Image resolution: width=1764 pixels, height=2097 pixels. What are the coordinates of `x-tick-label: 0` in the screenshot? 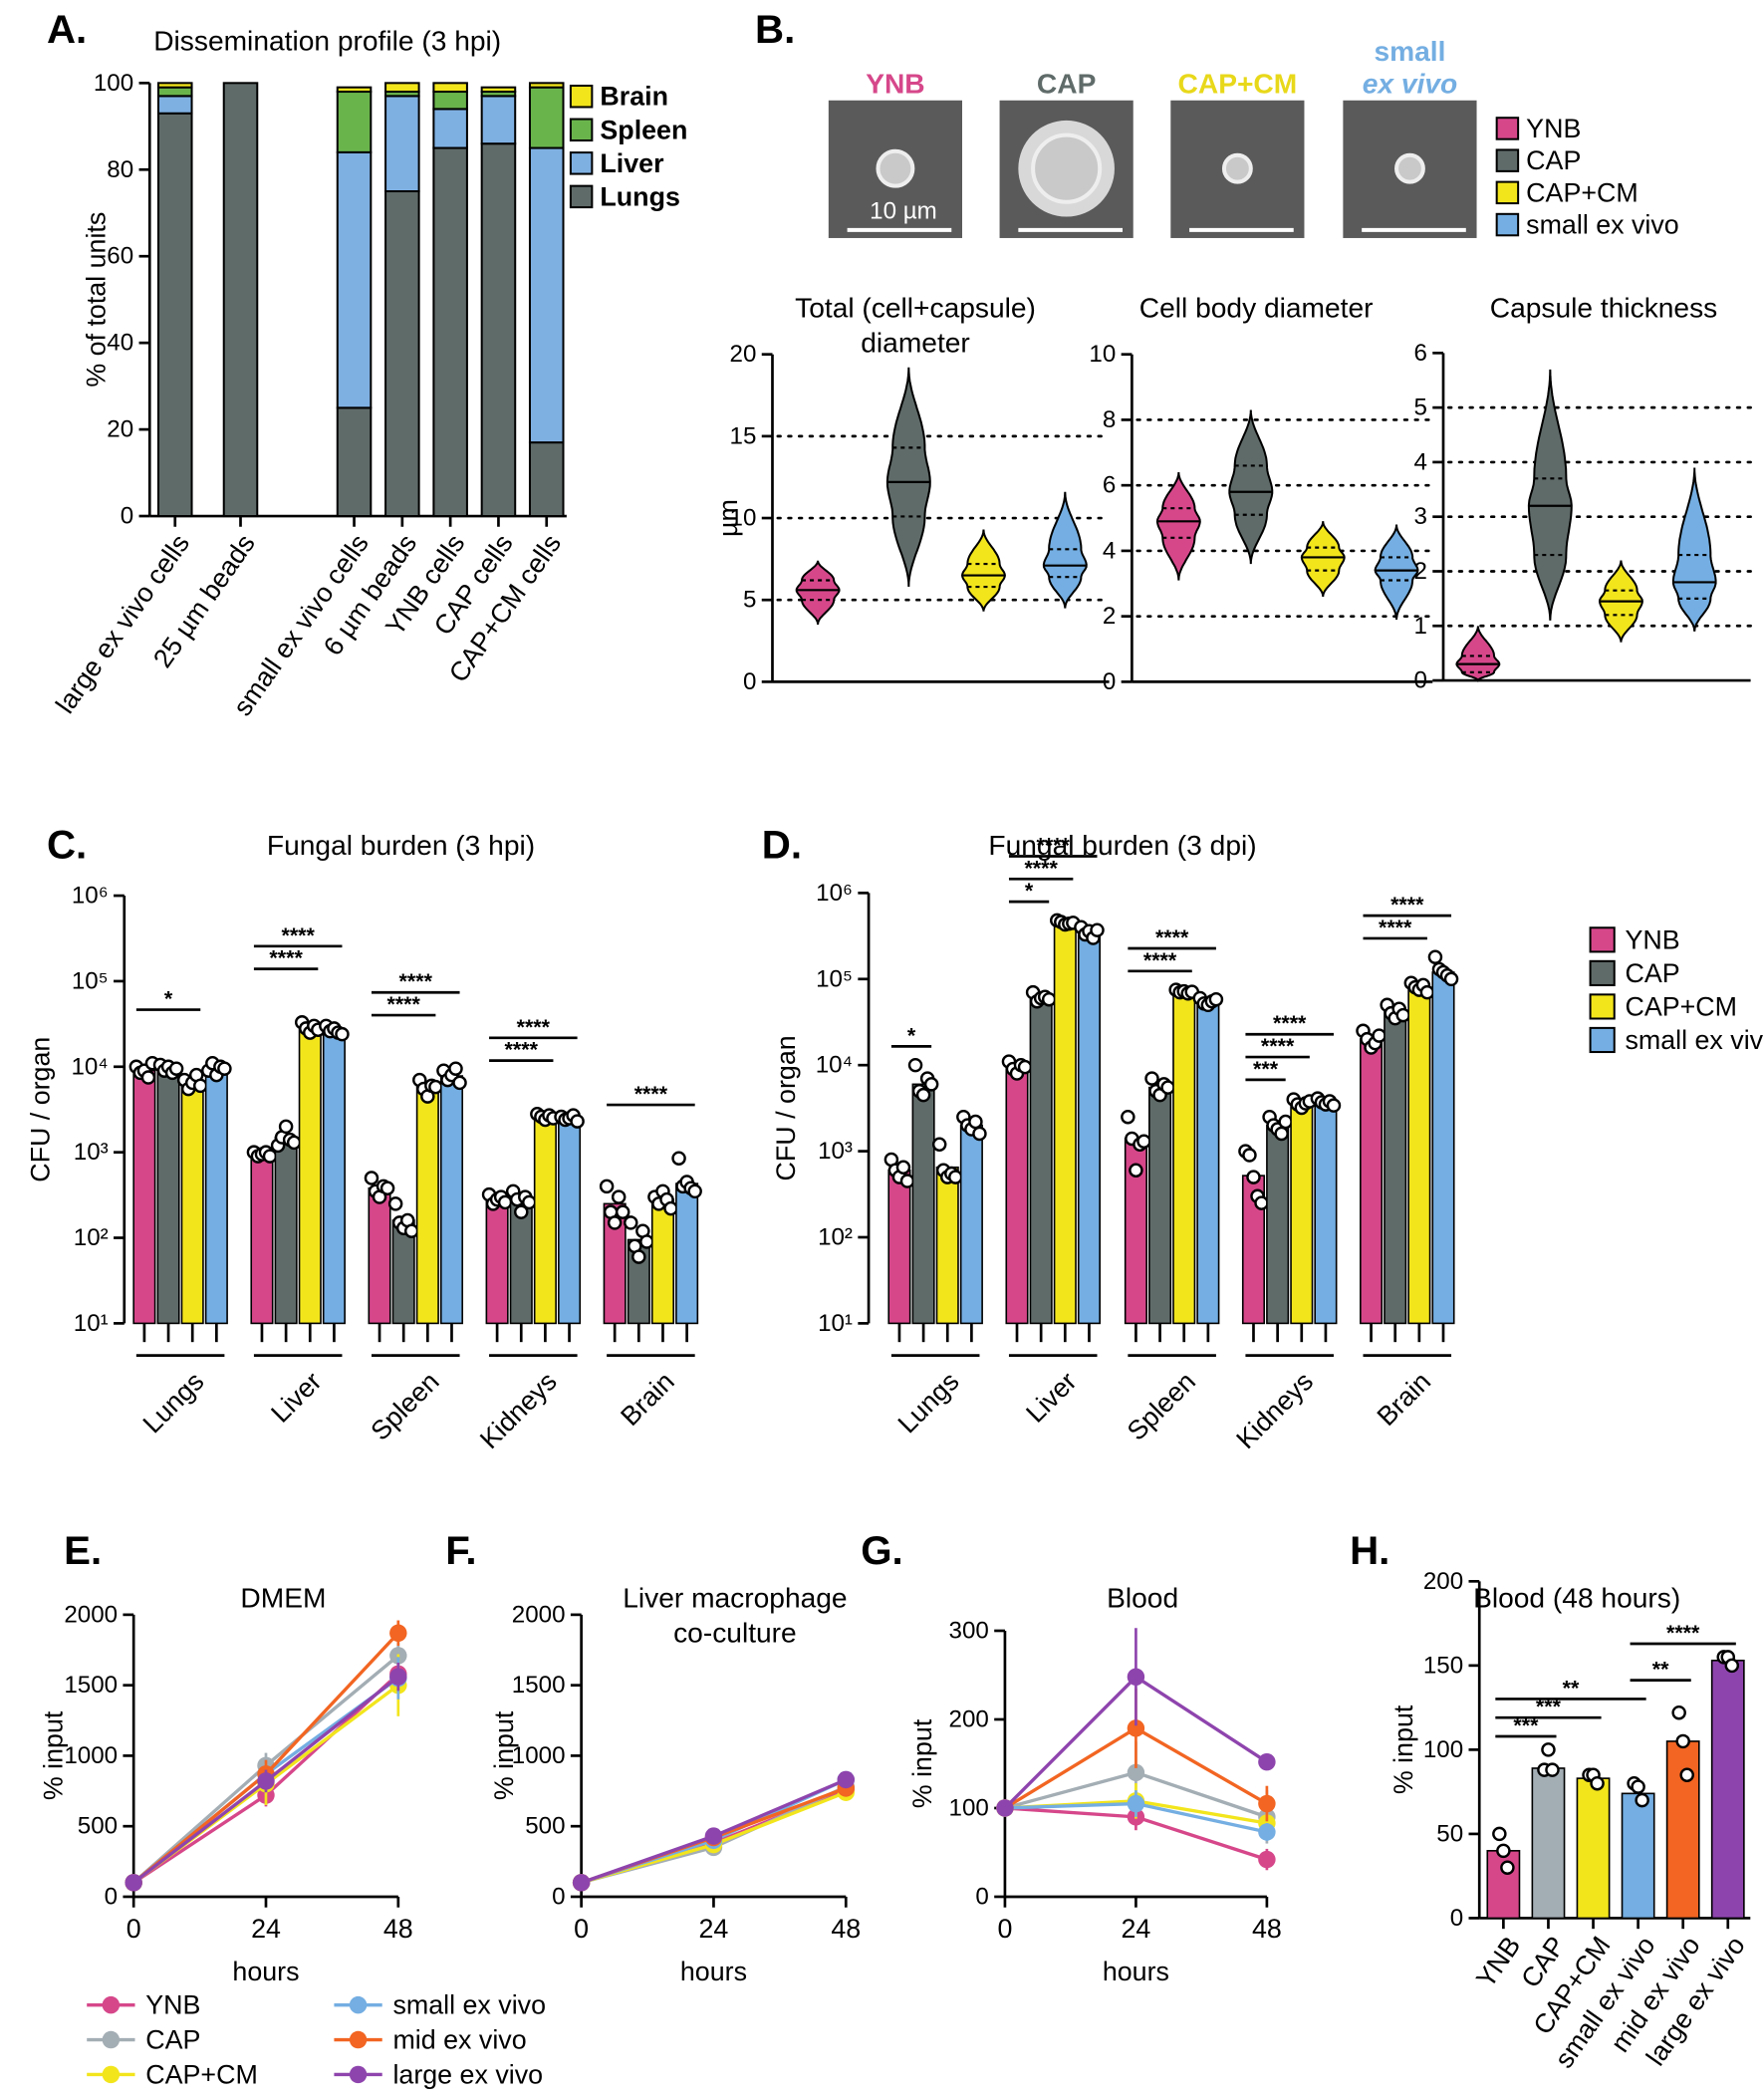 It's located at (133, 1929).